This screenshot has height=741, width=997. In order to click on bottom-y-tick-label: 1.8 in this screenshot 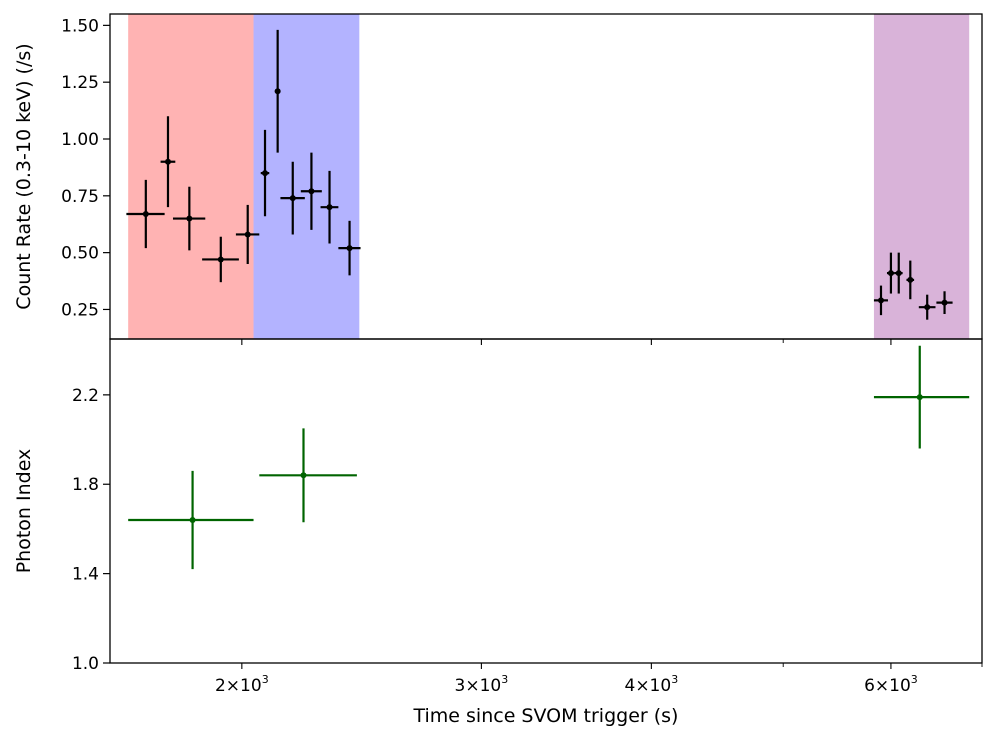, I will do `click(85, 485)`.